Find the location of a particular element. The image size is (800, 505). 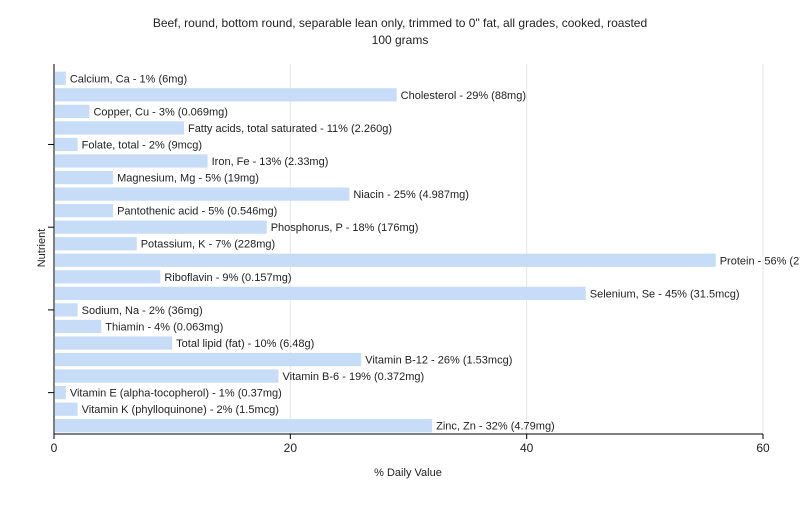

x-tick-label: 0 is located at coordinates (54, 448).